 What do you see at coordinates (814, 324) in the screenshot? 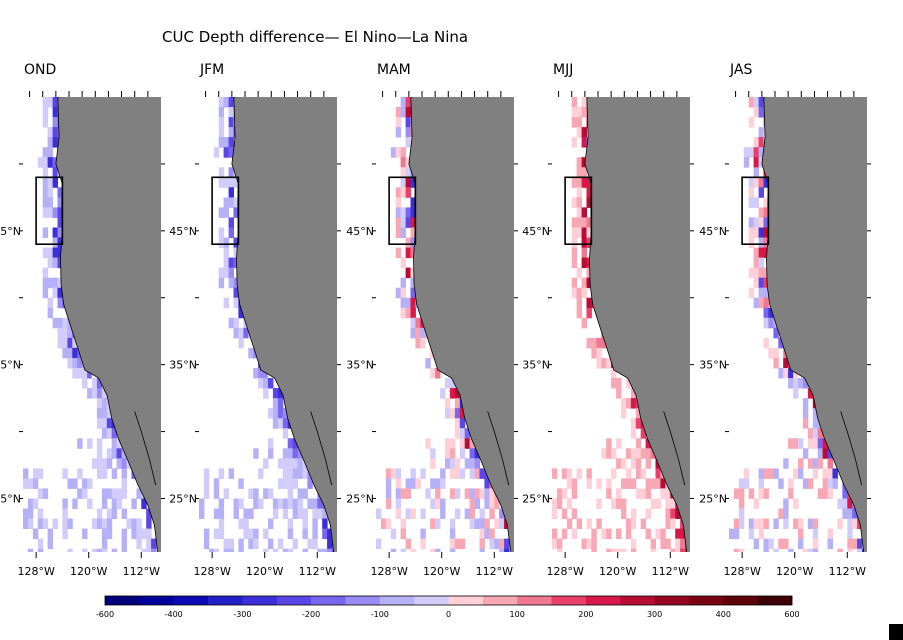
I see `land-mass` at bounding box center [814, 324].